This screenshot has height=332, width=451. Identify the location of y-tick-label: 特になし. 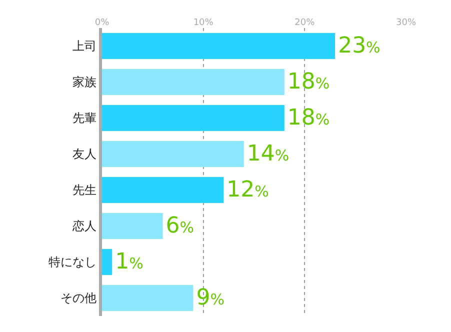
(72, 262).